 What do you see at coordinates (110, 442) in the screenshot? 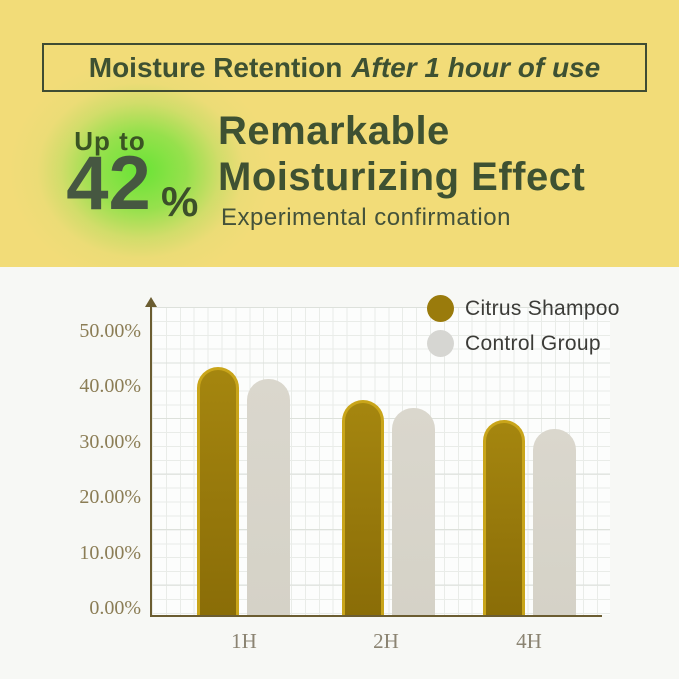
I see `y-tick-30: 30.00%` at bounding box center [110, 442].